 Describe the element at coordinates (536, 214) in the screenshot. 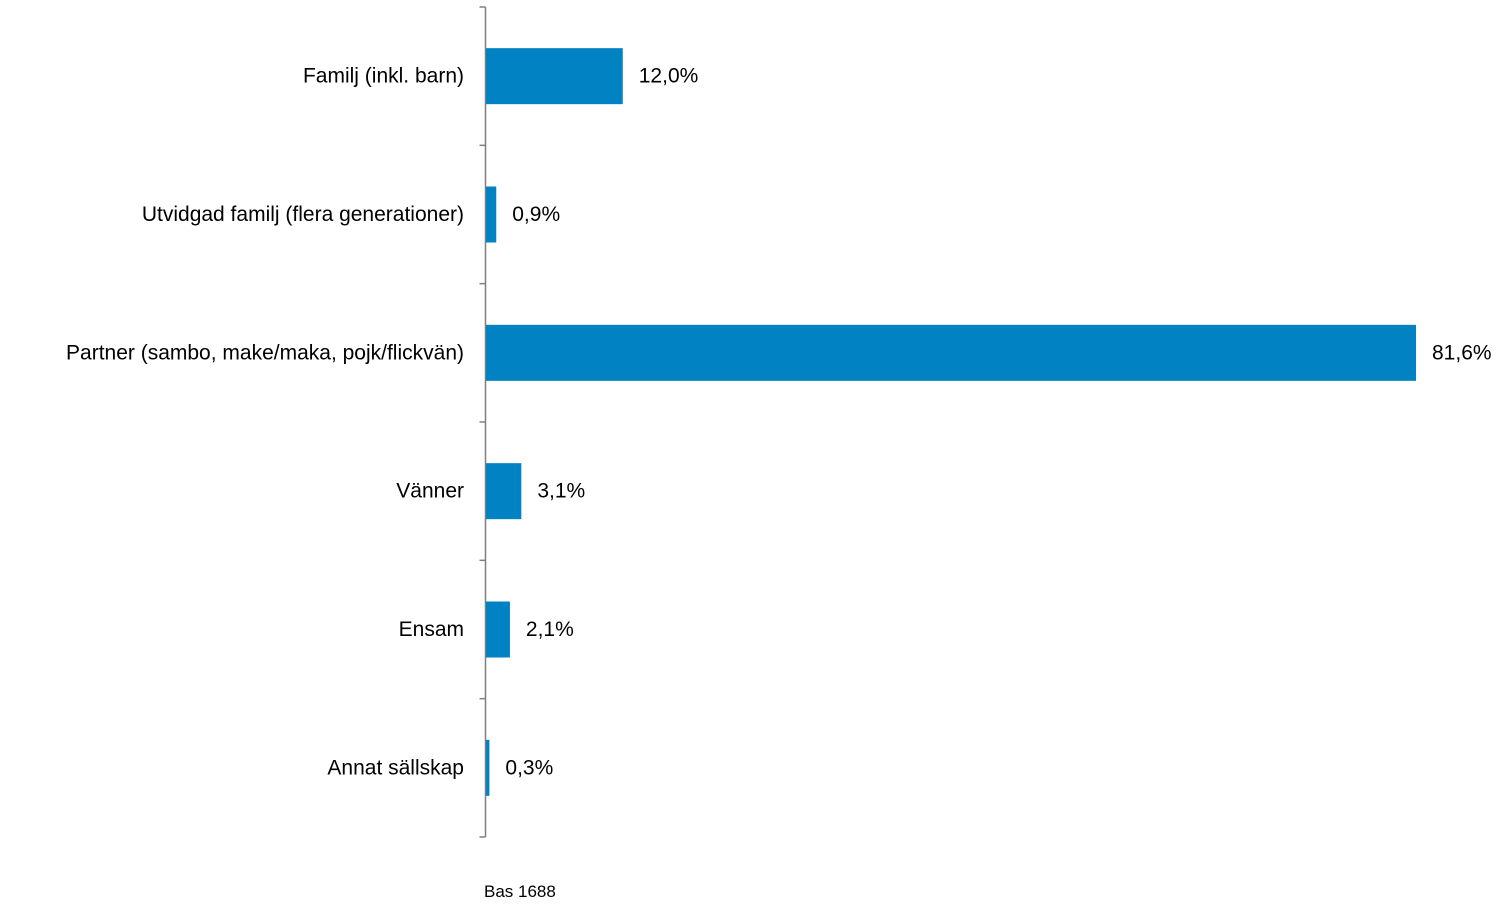

I see `value-label: 0,9%` at that location.